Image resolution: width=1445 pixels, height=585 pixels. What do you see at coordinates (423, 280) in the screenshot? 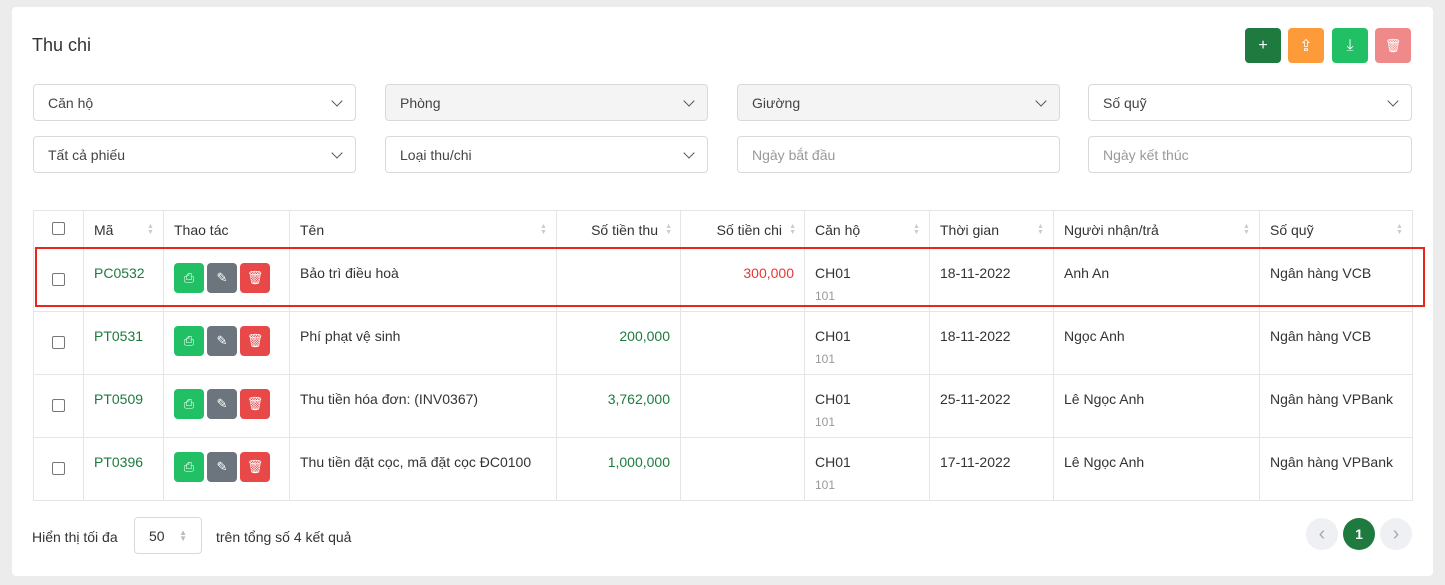
I see `name-cell: Bảo trì điều hoà` at bounding box center [423, 280].